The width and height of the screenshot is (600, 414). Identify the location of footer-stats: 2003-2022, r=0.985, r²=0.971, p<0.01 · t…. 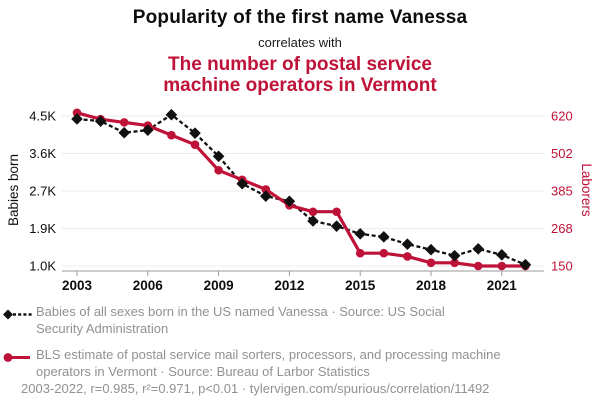
(255, 388).